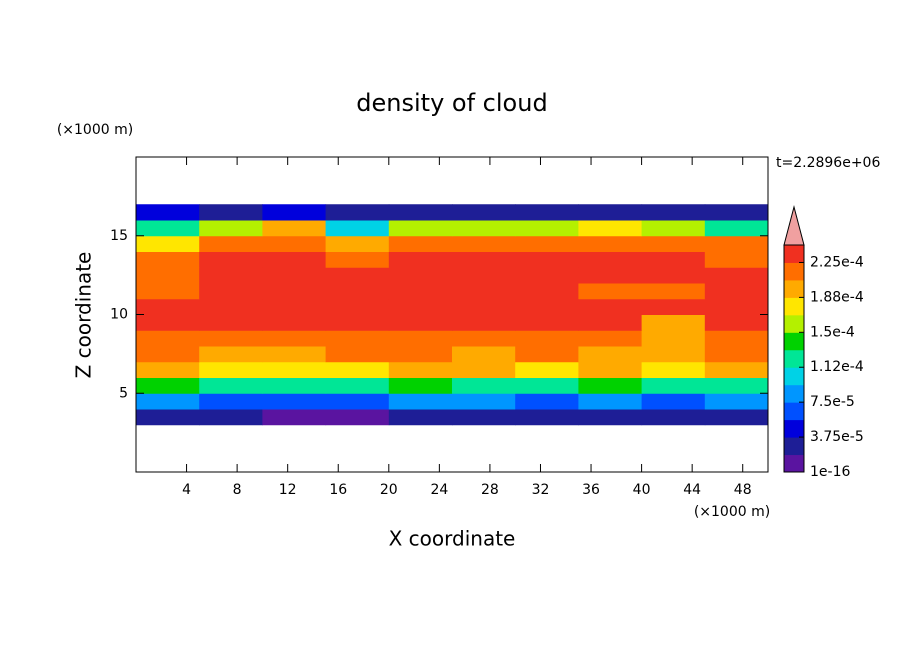  What do you see at coordinates (288, 490) in the screenshot?
I see `x-tick-label: 12` at bounding box center [288, 490].